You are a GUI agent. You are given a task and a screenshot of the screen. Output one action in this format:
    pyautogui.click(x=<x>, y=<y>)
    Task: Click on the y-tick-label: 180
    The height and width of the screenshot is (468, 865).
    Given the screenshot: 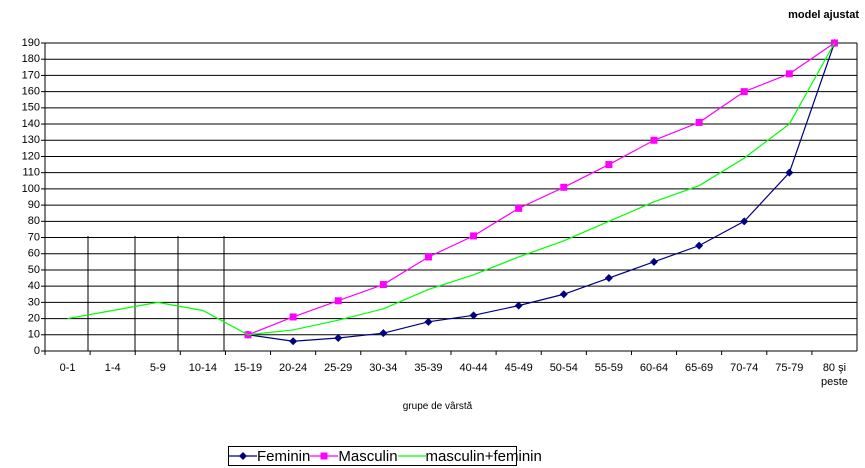 What is the action you would take?
    pyautogui.click(x=31, y=59)
    